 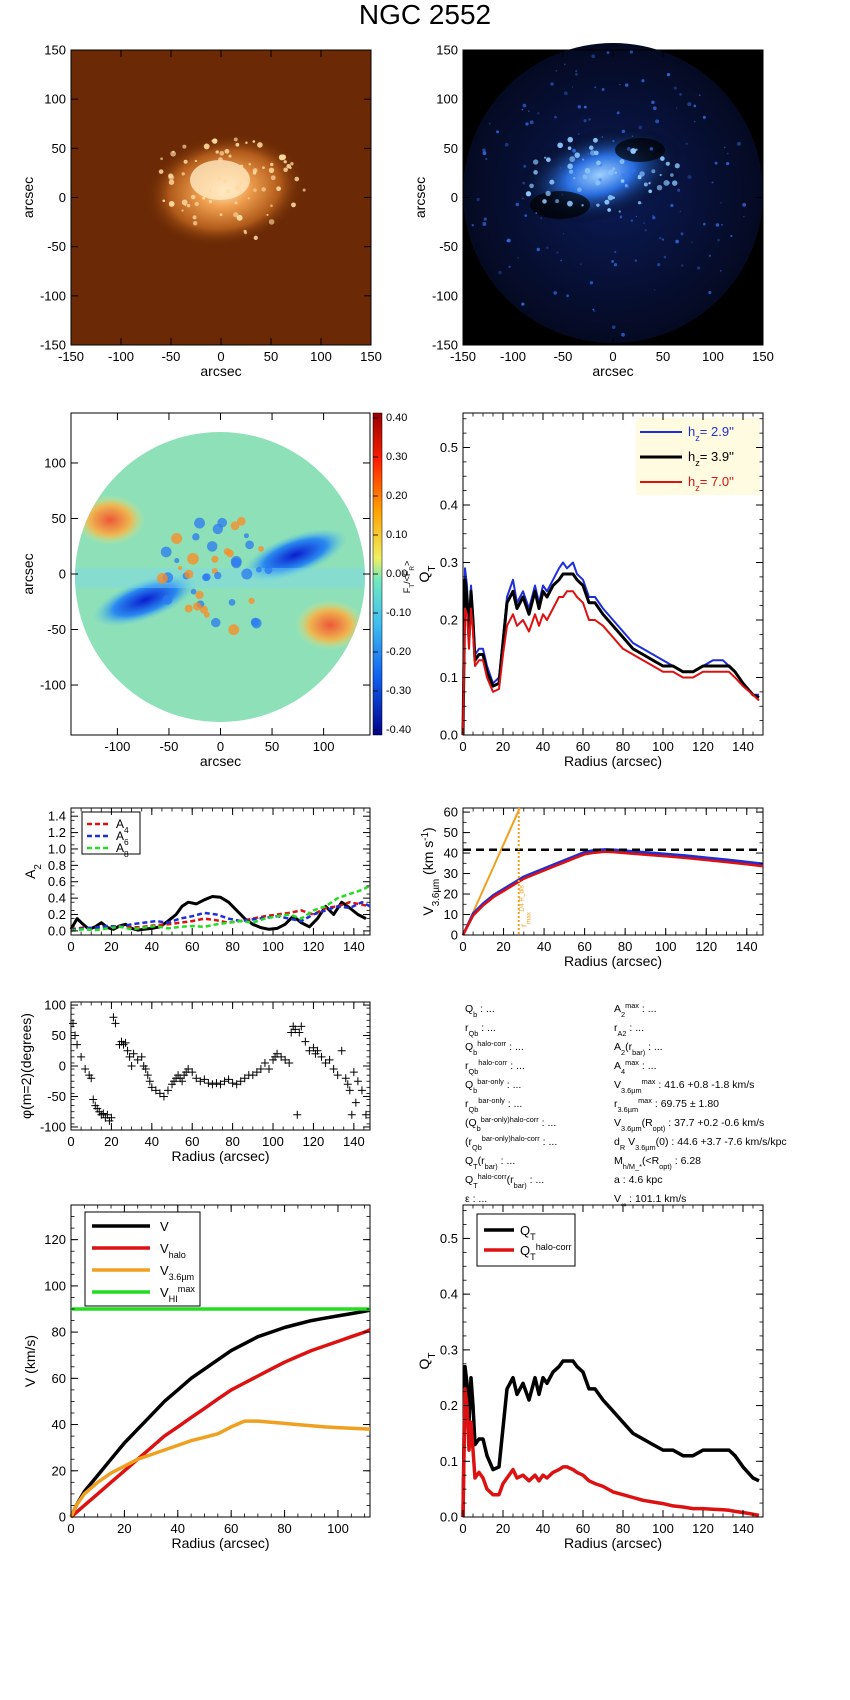 What do you see at coordinates (152, 1141) in the screenshot?
I see `x-tick-label: 40` at bounding box center [152, 1141].